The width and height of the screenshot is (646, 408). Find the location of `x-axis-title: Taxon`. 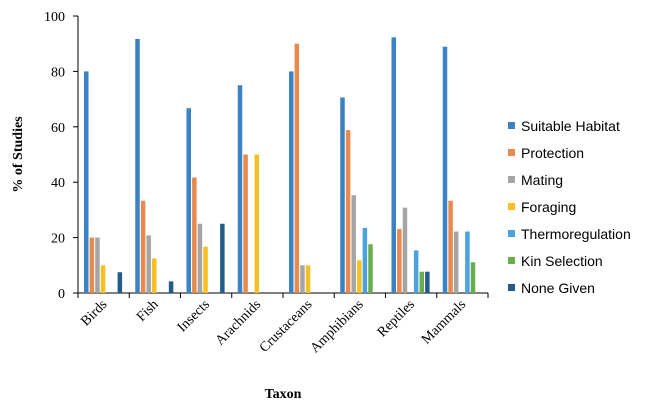

x-axis-title: Taxon is located at coordinates (283, 394).